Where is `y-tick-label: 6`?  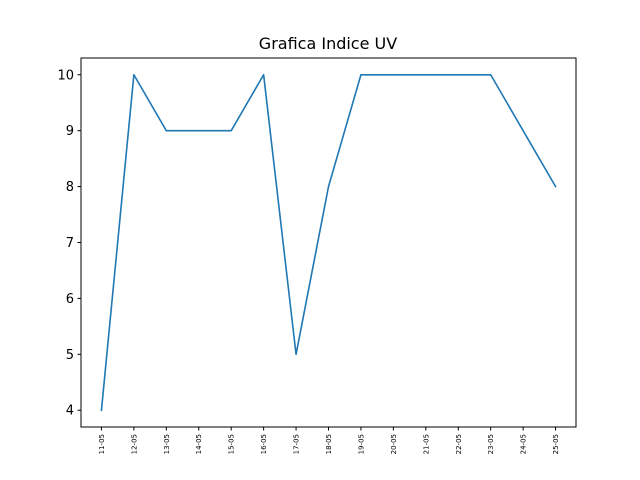 y-tick-label: 6 is located at coordinates (70, 299).